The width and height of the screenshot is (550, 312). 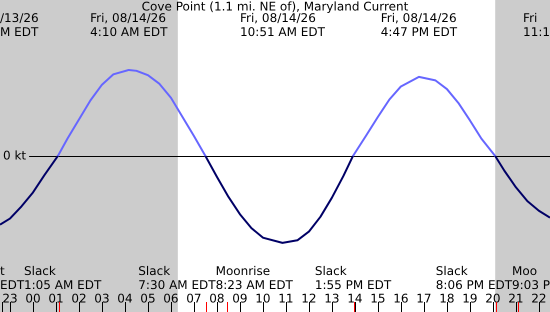 I want to click on text: Fri, 08/14/26 10:51 AM EDT, so click(x=283, y=25).